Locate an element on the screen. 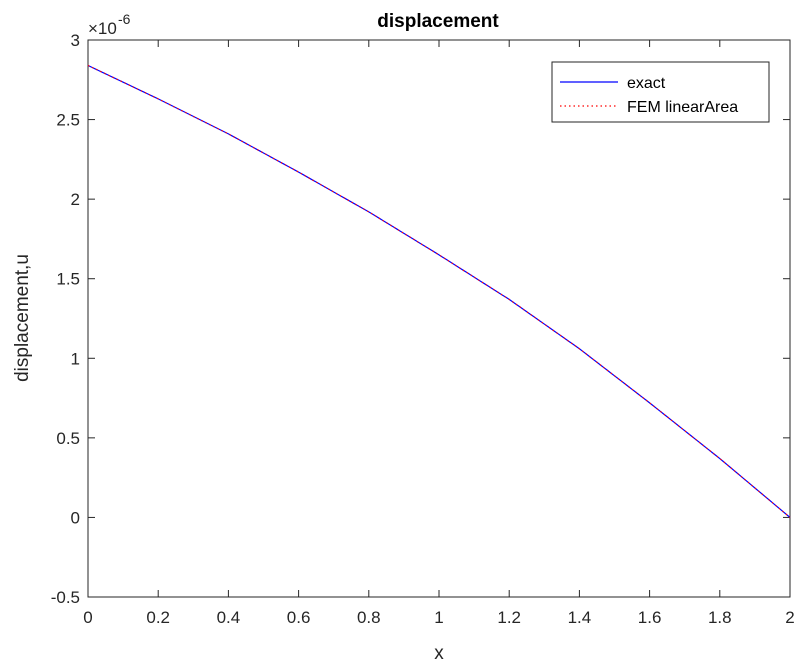 Image resolution: width=800 pixels, height=664 pixels. x-tick-label: 1.2 is located at coordinates (509, 617).